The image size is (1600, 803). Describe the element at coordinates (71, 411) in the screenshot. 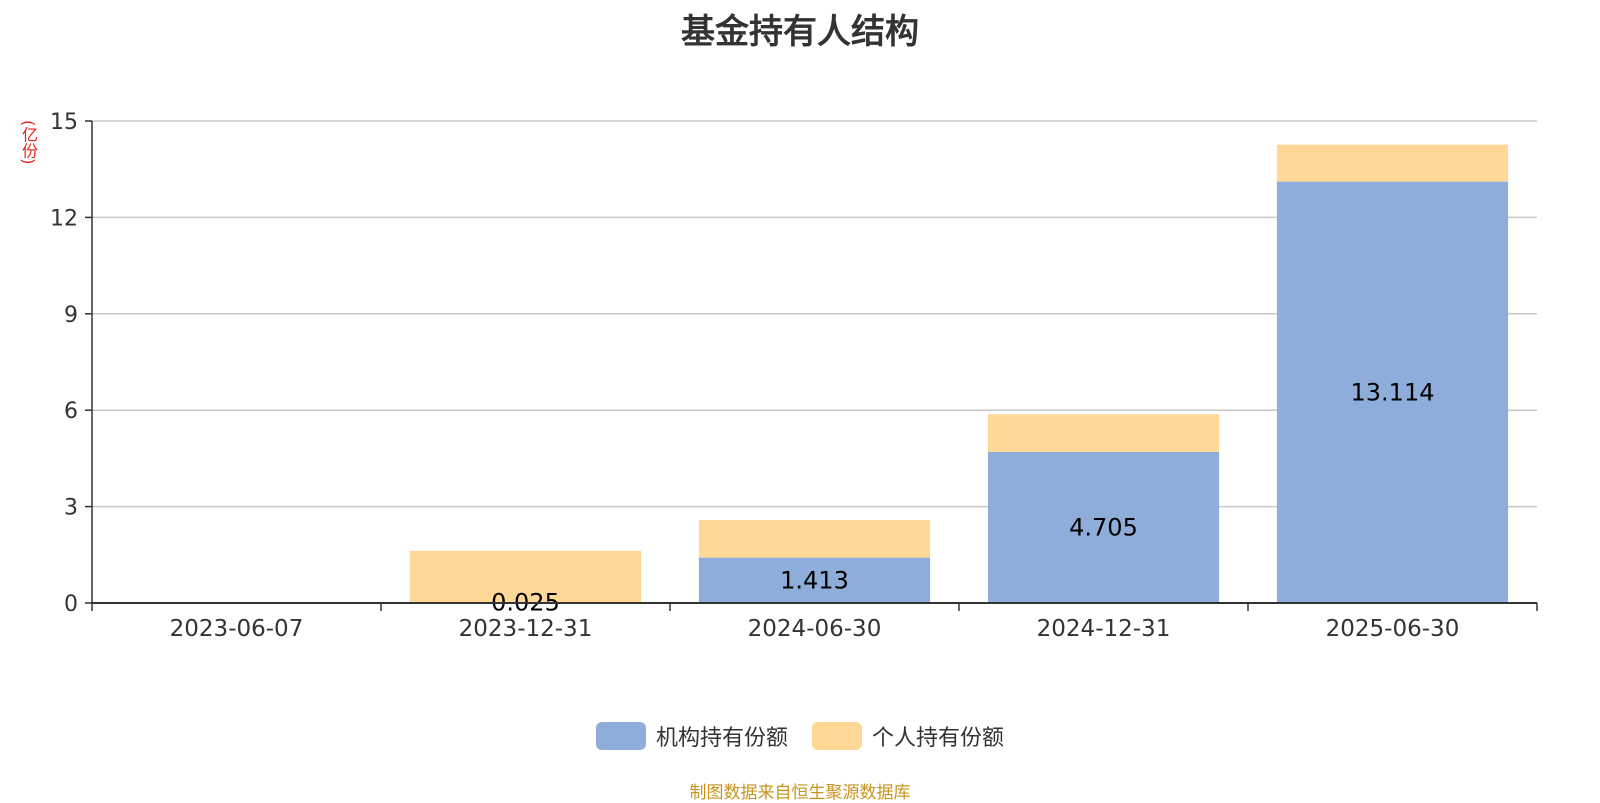

I see `y-tick-label: 6` at that location.